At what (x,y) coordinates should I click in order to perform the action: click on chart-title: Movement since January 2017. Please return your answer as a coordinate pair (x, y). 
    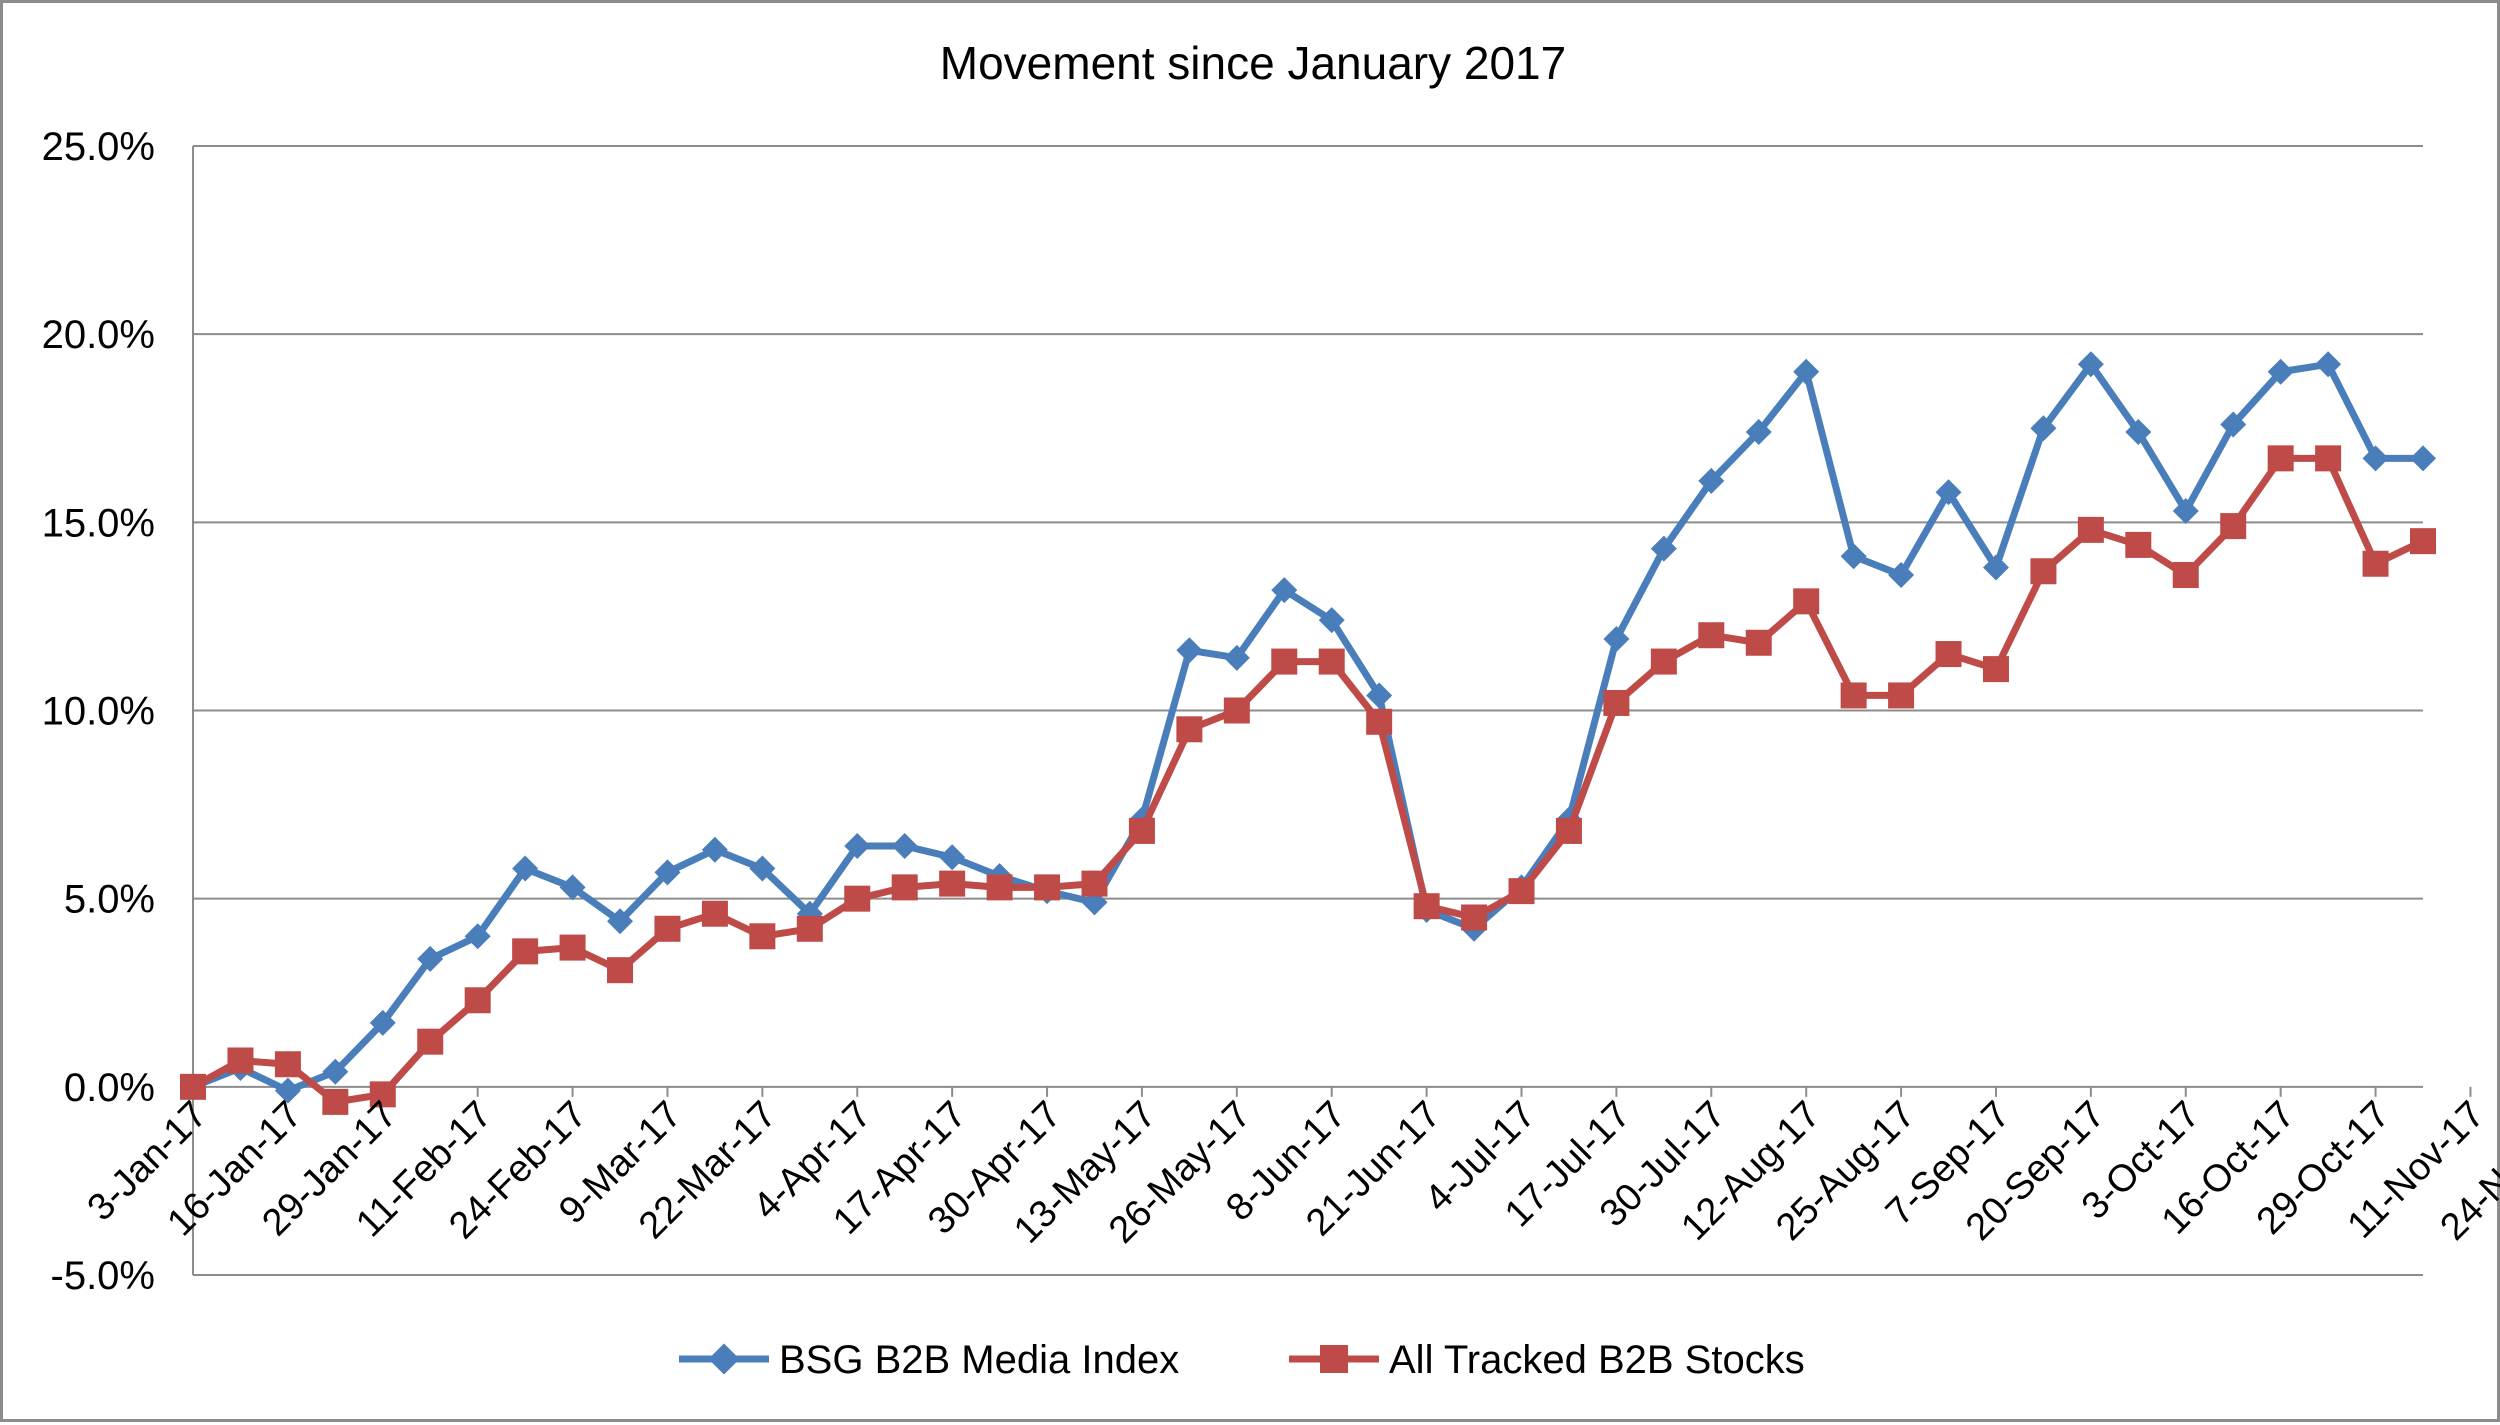
    Looking at the image, I should click on (1253, 63).